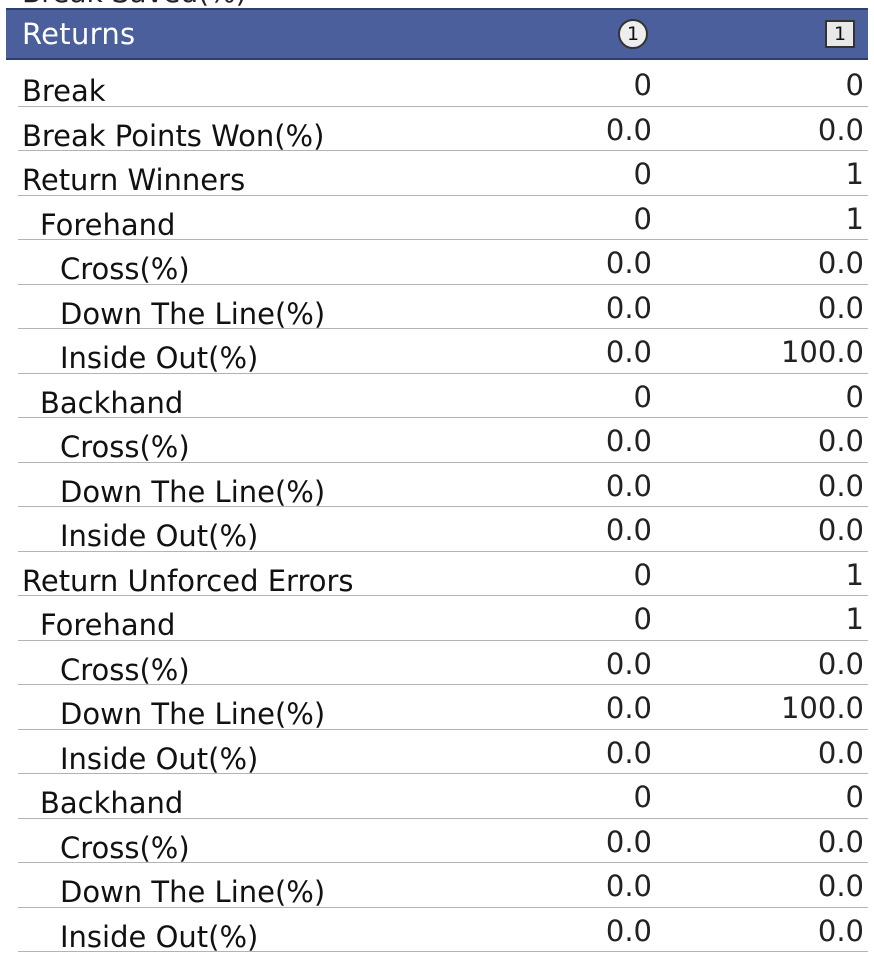 This screenshot has width=874, height=954. What do you see at coordinates (437, 174) in the screenshot?
I see `stat-row: Return Winners 0 1` at bounding box center [437, 174].